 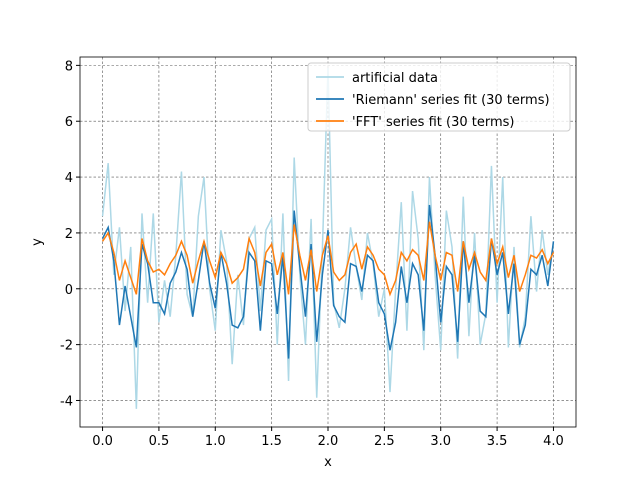 I want to click on x-tick-label: 0.5, so click(x=159, y=441).